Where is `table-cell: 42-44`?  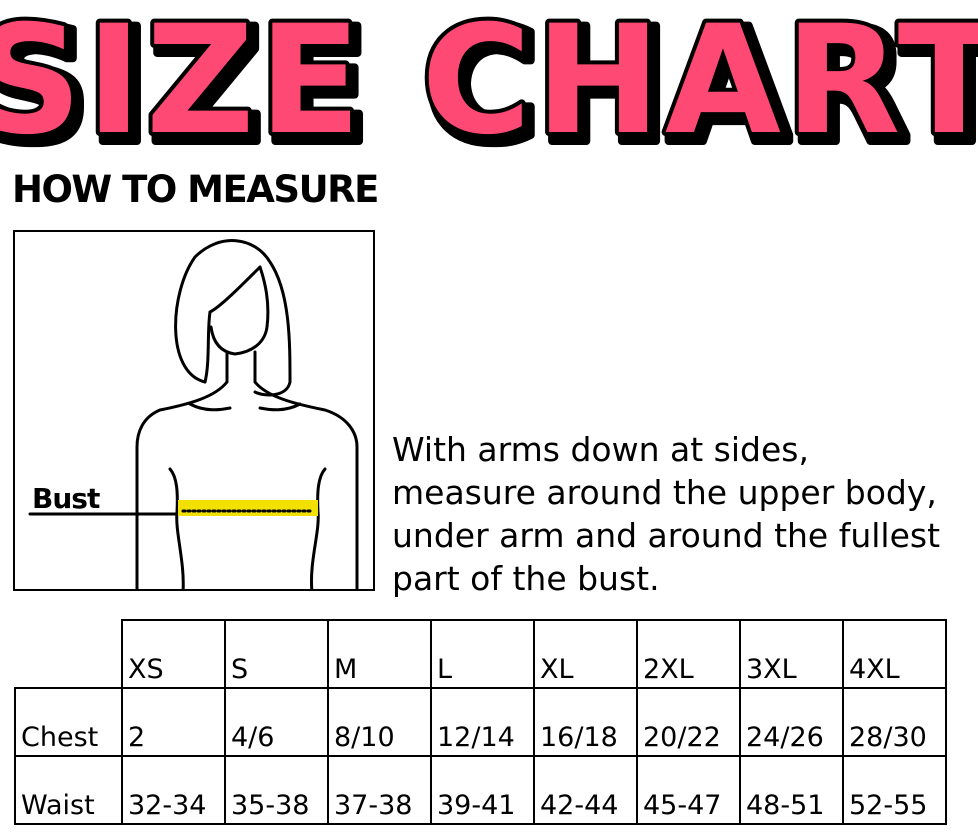 table-cell: 42-44 is located at coordinates (585, 790).